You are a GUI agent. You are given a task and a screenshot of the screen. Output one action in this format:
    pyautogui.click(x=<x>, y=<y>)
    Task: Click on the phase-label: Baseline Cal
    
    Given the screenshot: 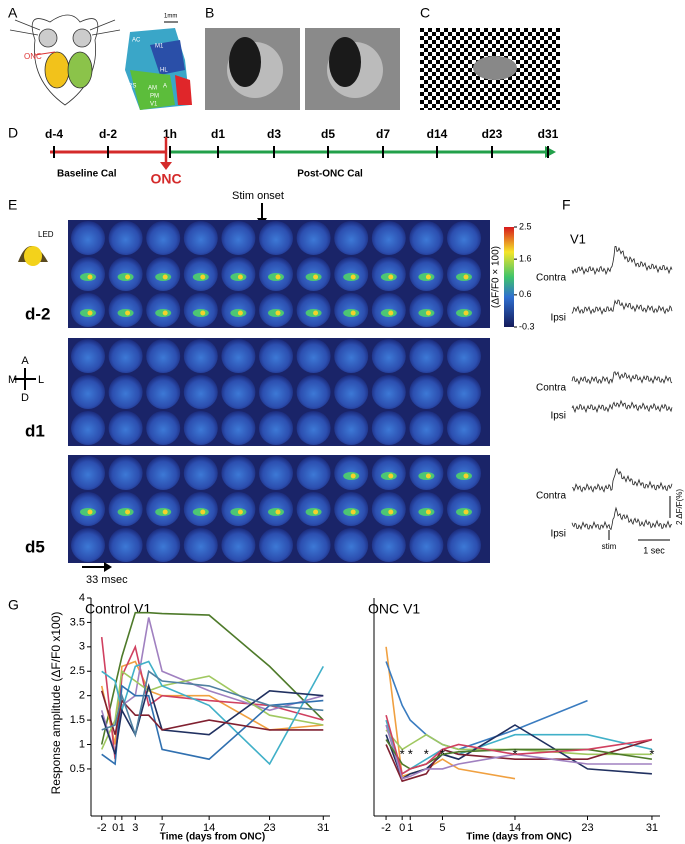 What is the action you would take?
    pyautogui.click(x=87, y=174)
    